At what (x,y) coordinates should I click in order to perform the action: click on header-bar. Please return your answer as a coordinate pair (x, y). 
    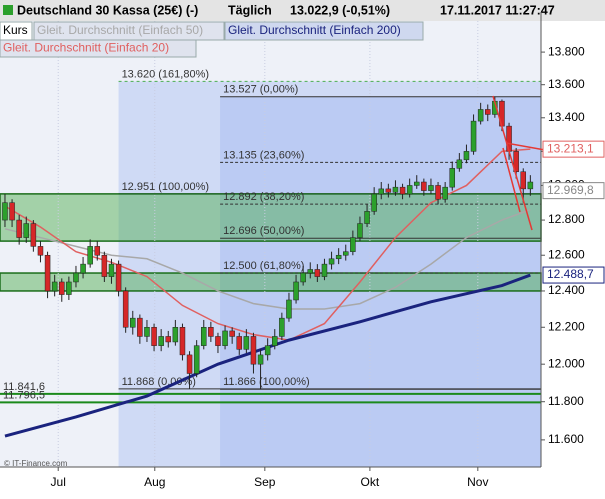
    Looking at the image, I should click on (302, 10).